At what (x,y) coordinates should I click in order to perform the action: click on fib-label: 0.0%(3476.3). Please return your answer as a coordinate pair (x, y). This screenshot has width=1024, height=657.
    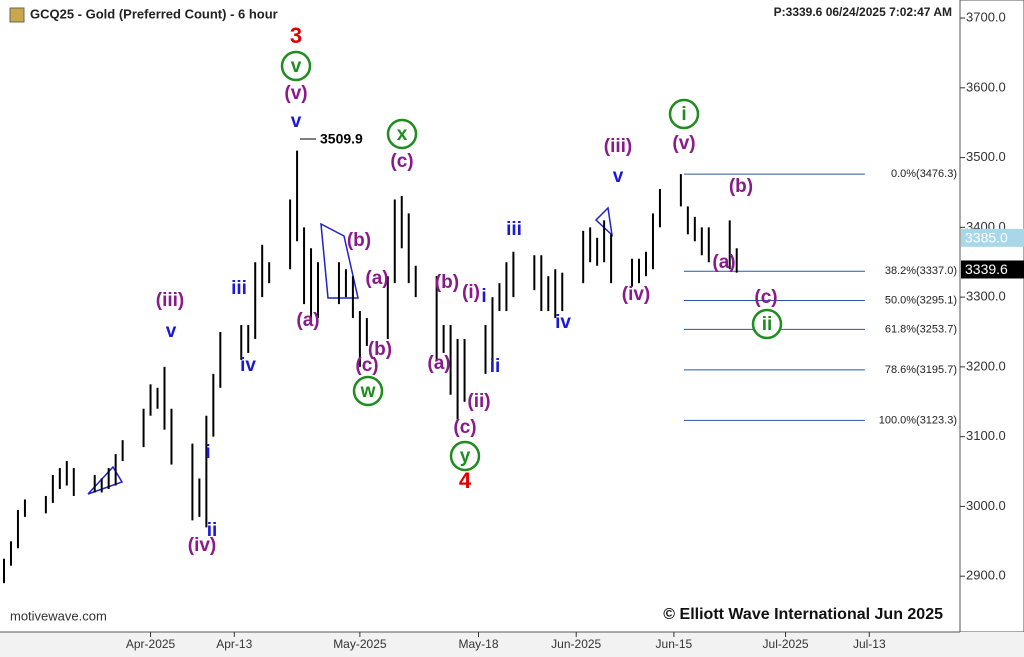
    Looking at the image, I should click on (924, 174).